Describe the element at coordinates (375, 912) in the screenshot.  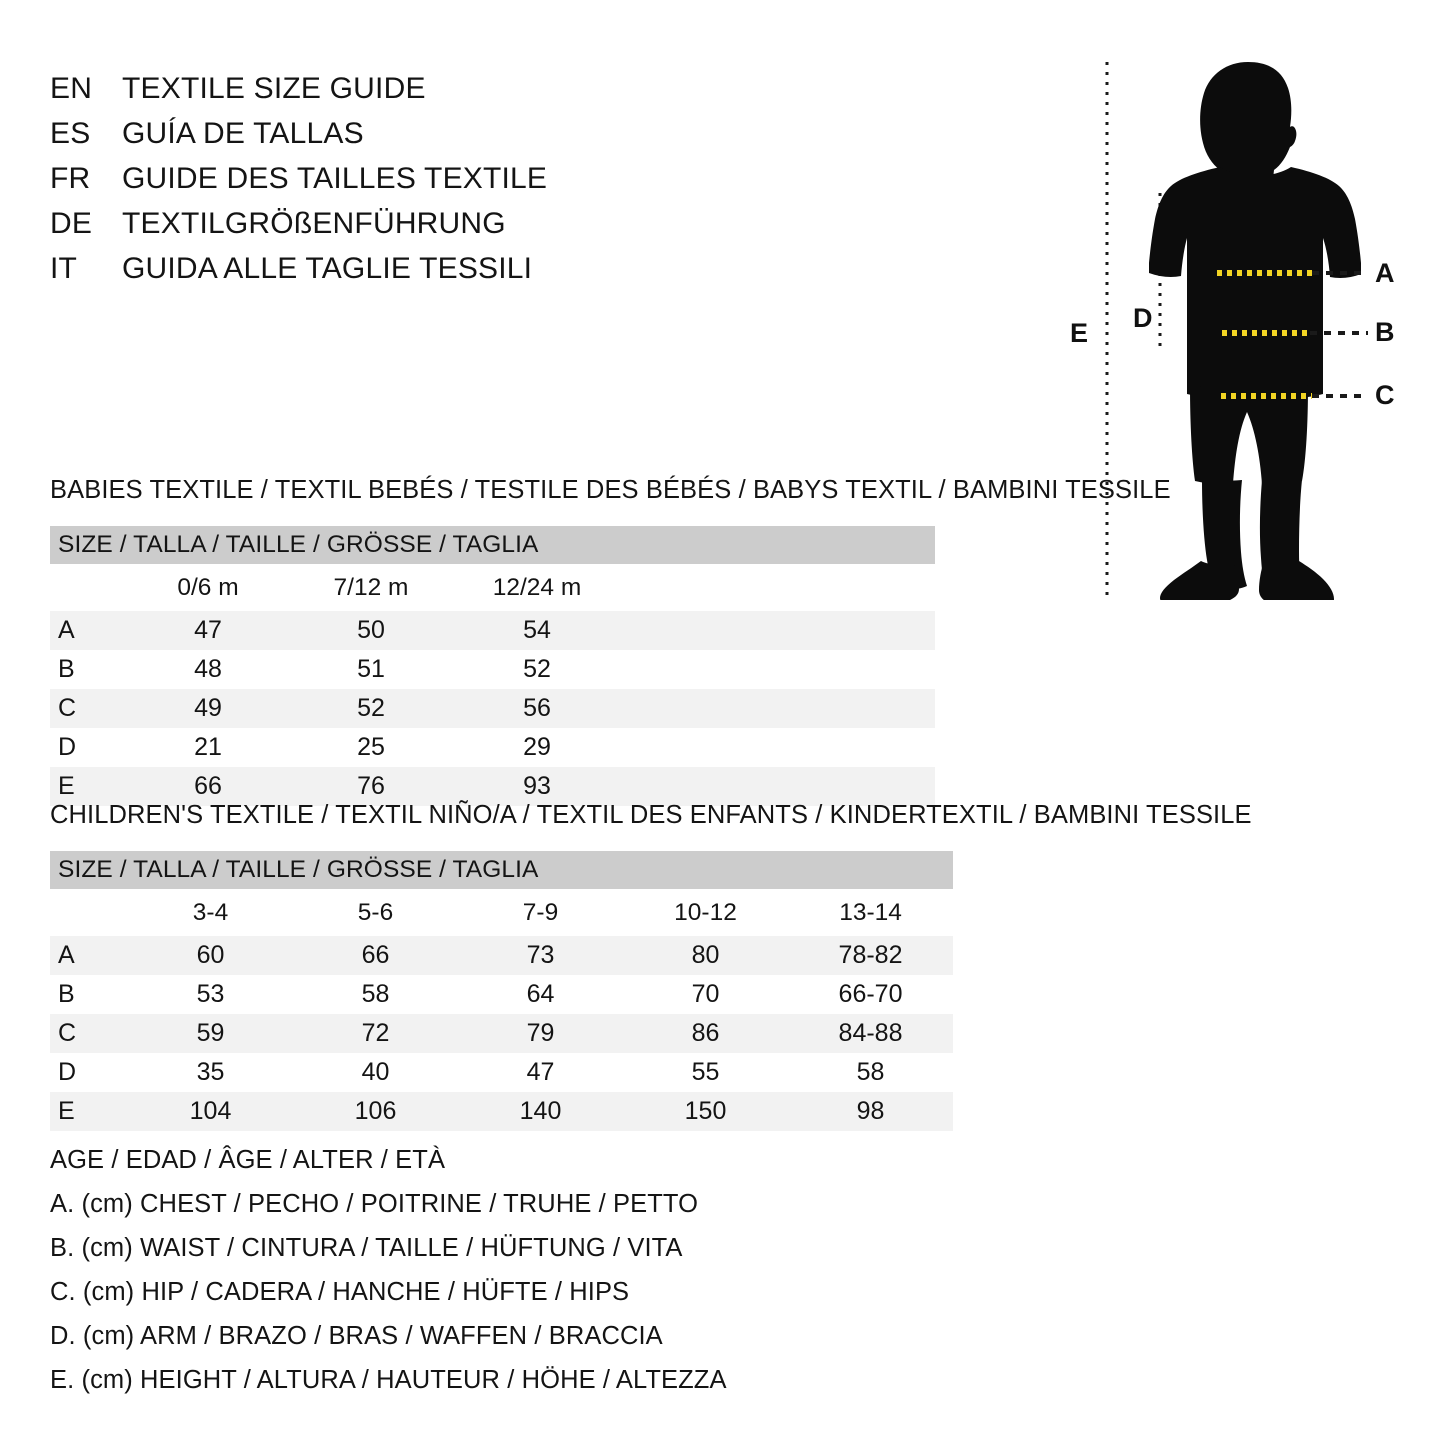
I see `children-column-header-1: 5-6` at that location.